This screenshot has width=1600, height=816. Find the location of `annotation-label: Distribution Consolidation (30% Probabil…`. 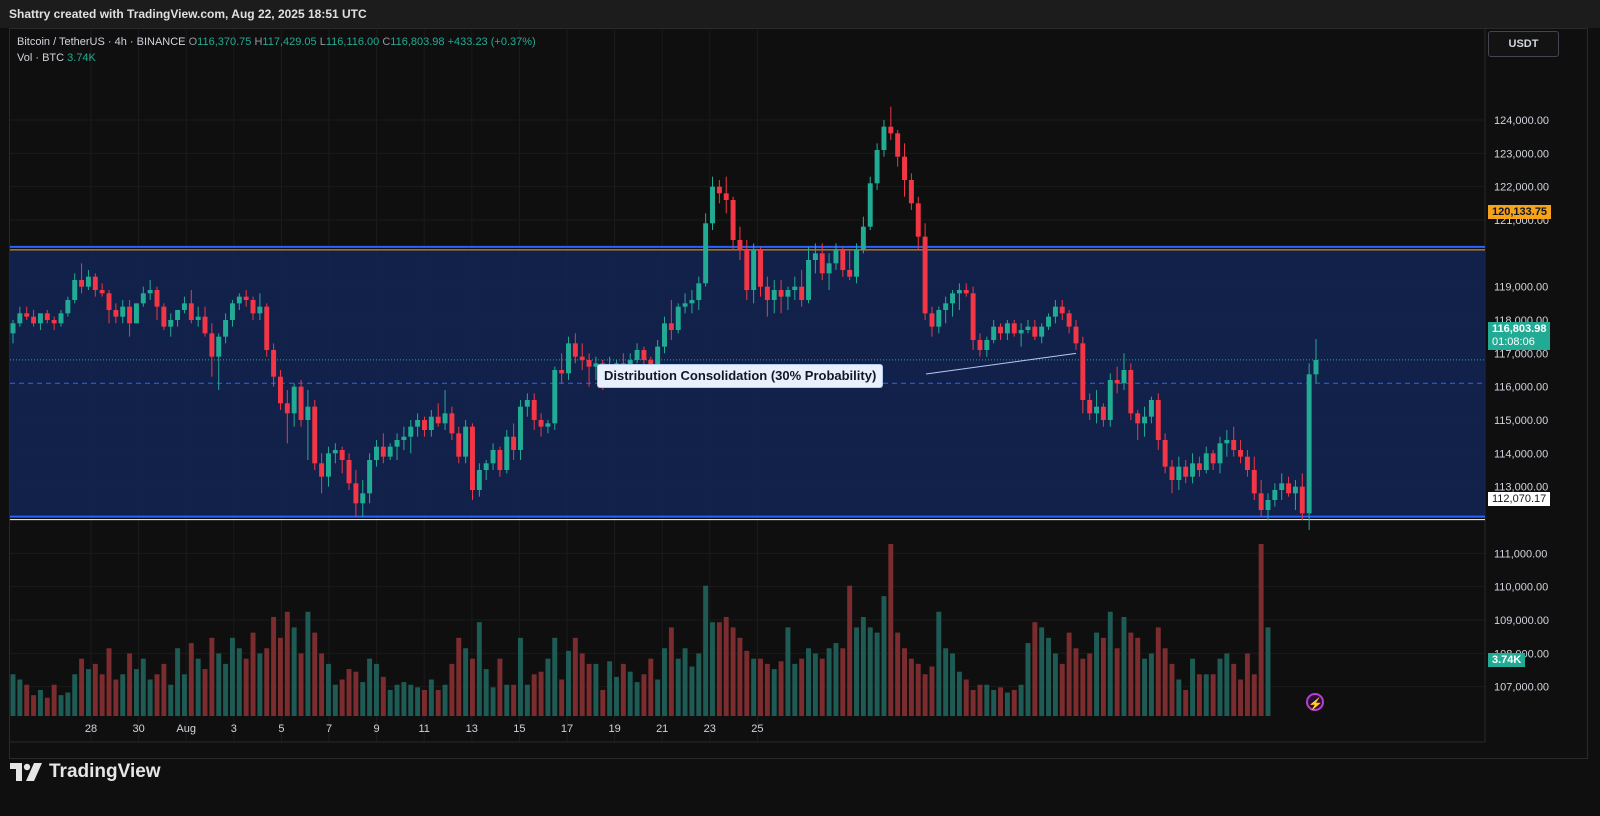

annotation-label: Distribution Consolidation (30% Probabil… is located at coordinates (740, 376).